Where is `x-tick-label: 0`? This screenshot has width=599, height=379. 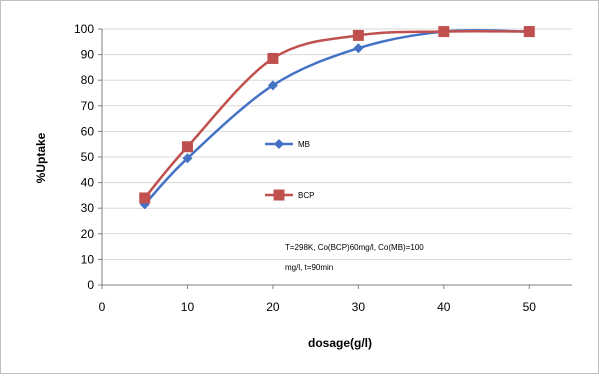
x-tick-label: 0 is located at coordinates (102, 307).